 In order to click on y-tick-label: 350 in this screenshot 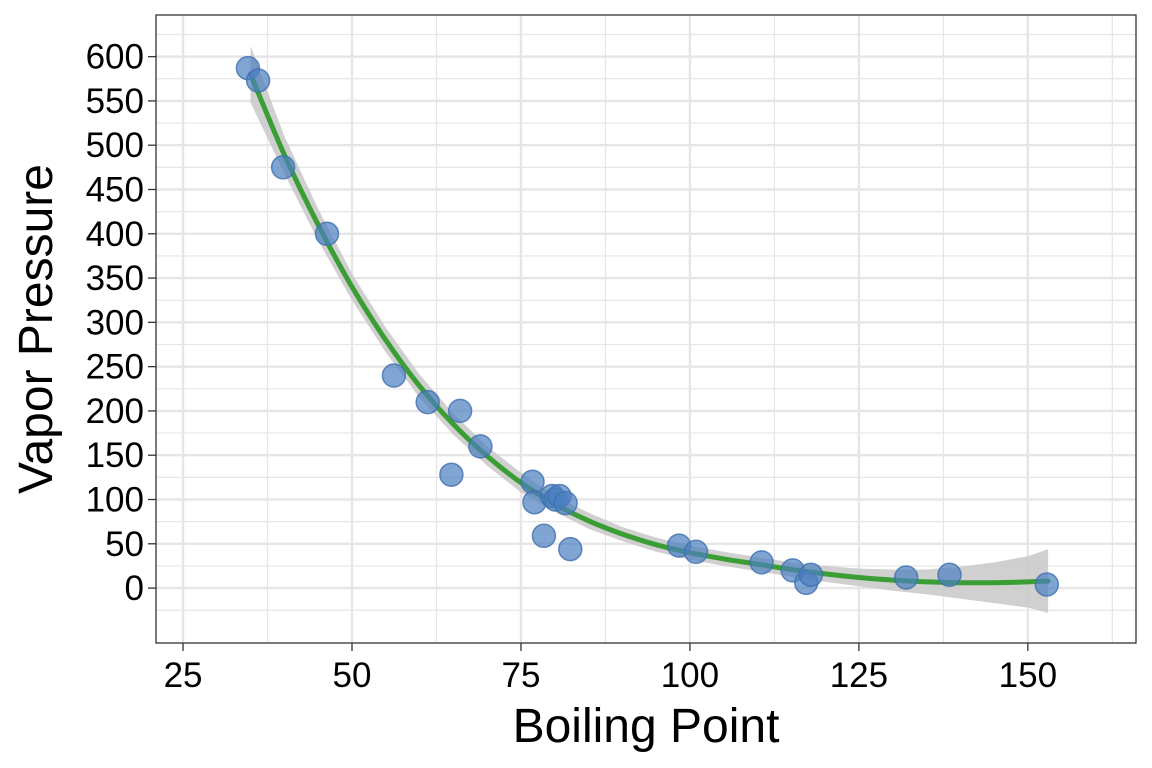, I will do `click(115, 278)`.